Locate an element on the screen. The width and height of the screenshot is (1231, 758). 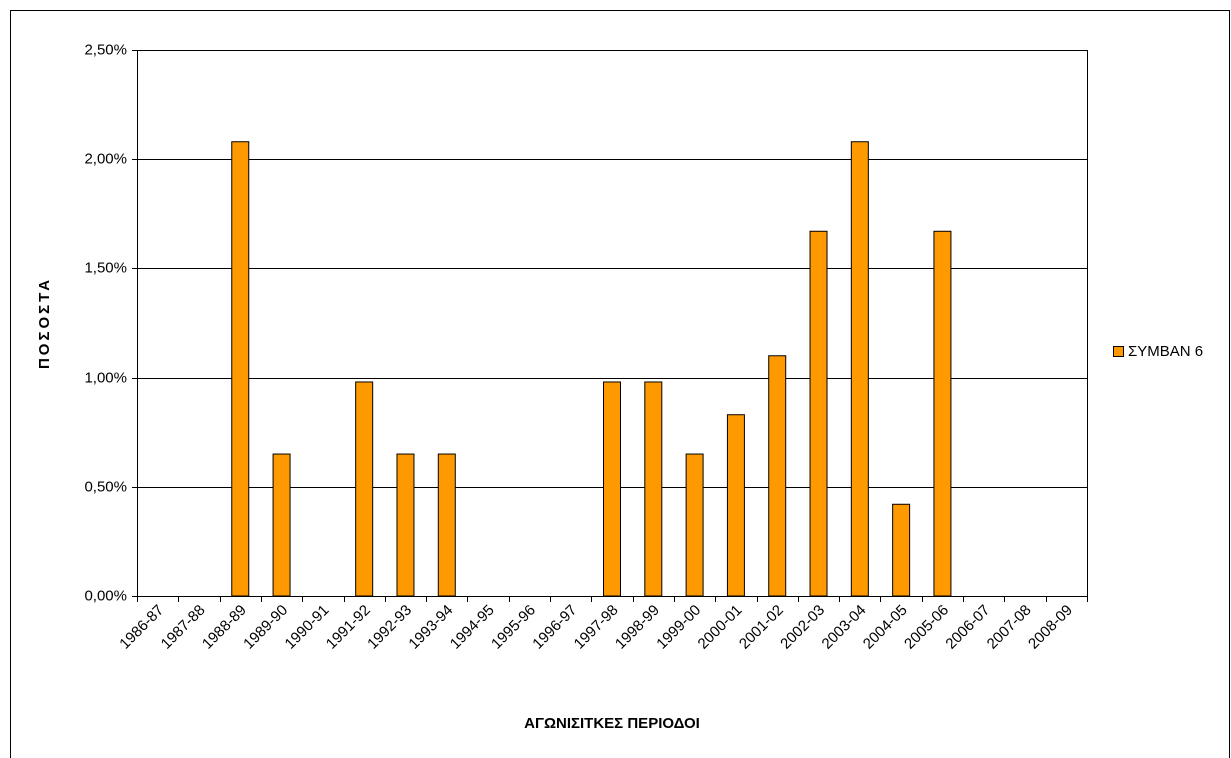
x-axis-title: ΑΓΩΝΙΣΙΤΚΕΣ ΠΕΡΙΟΔΟΙ is located at coordinates (612, 723).